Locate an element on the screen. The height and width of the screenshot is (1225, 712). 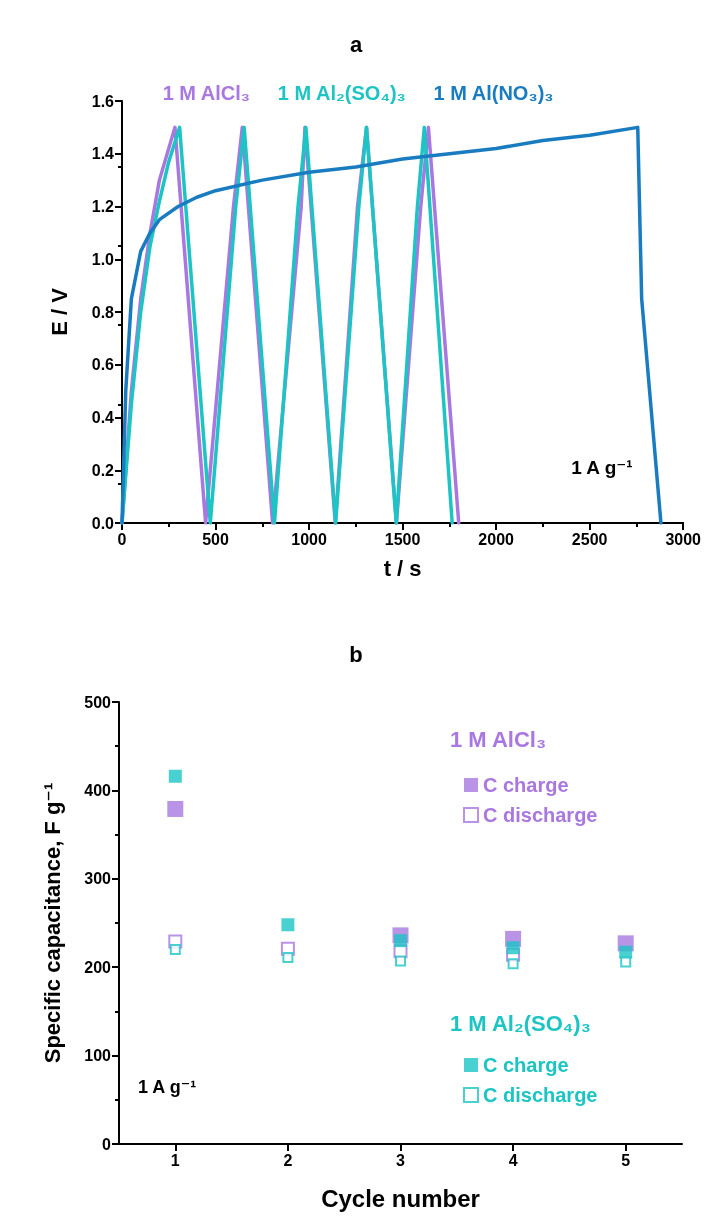
y-tick-label: 1.6 is located at coordinates (103, 101).